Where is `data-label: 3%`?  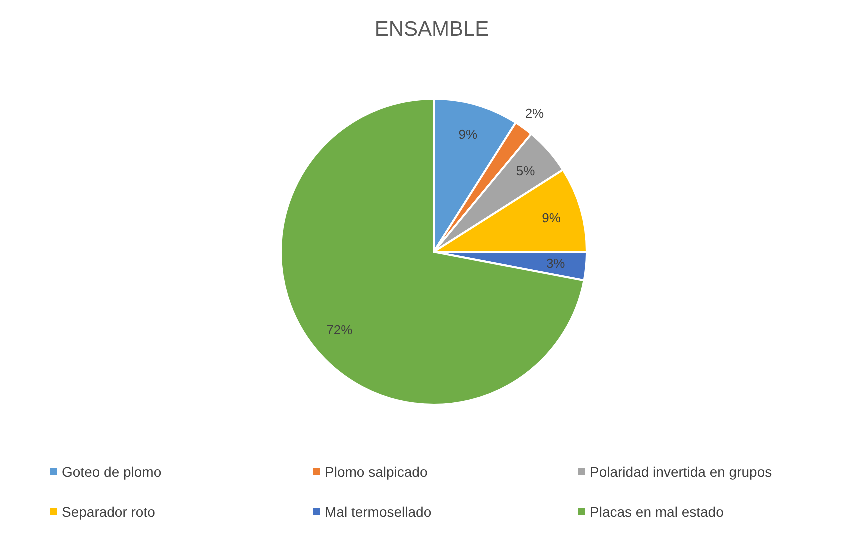 data-label: 3% is located at coordinates (556, 264).